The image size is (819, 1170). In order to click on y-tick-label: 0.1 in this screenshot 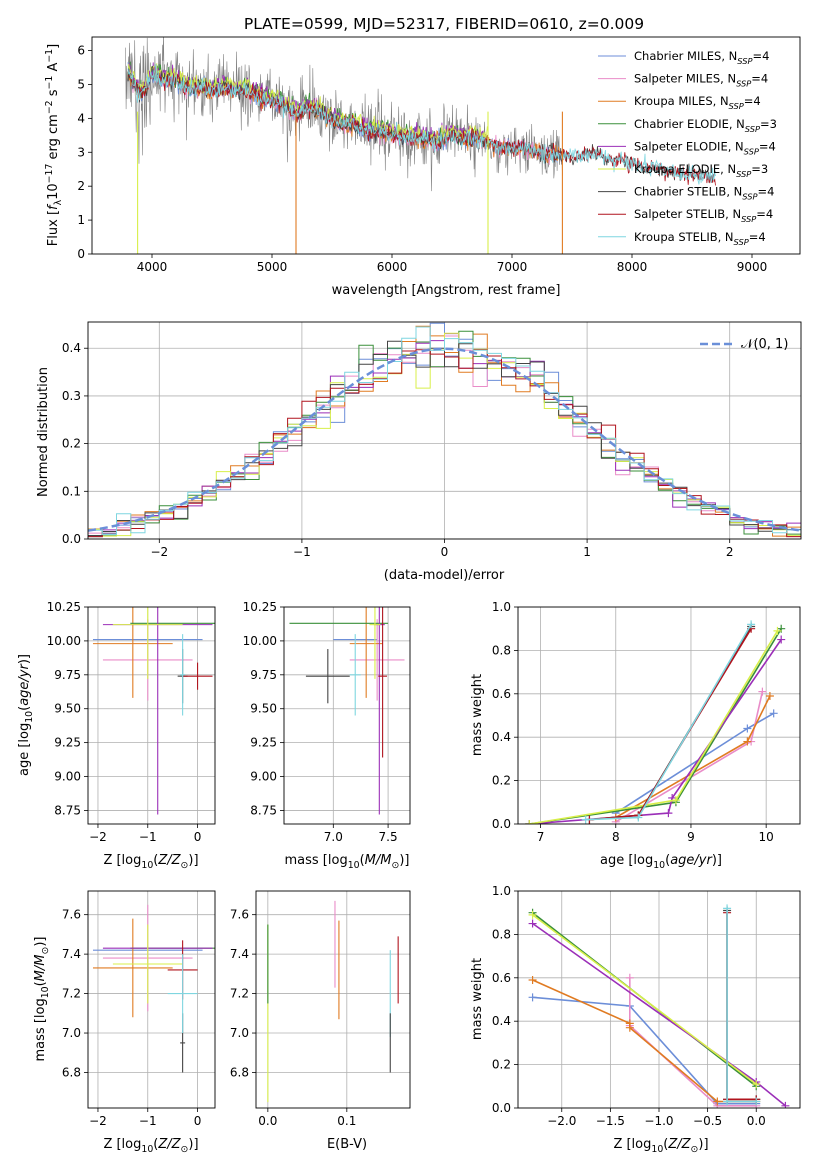, I will do `click(71, 491)`.